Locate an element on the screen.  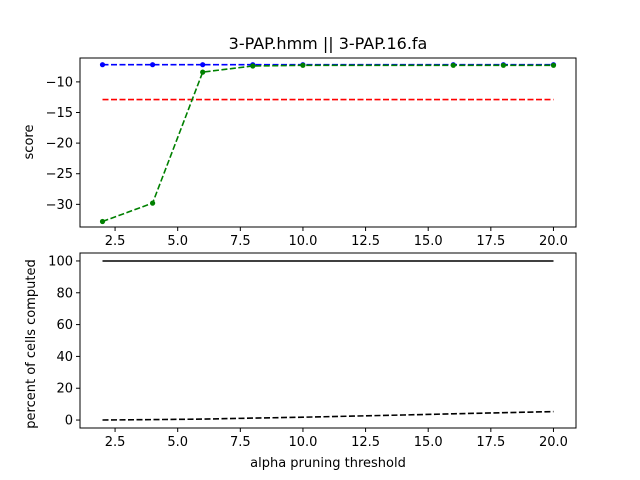
percent-plot-x-ticks: 2.5 5.0 7.5 10.0 12.5 15.0 17.5 20.0 is located at coordinates (336, 439).